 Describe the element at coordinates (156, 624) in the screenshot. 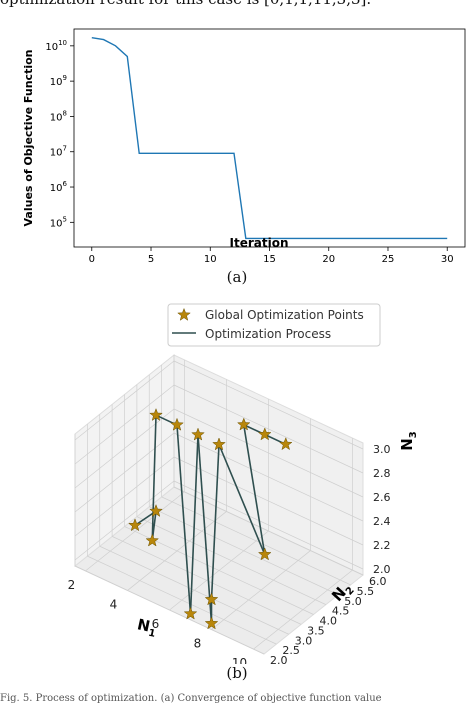

I see `x-tick-label: 6` at that location.